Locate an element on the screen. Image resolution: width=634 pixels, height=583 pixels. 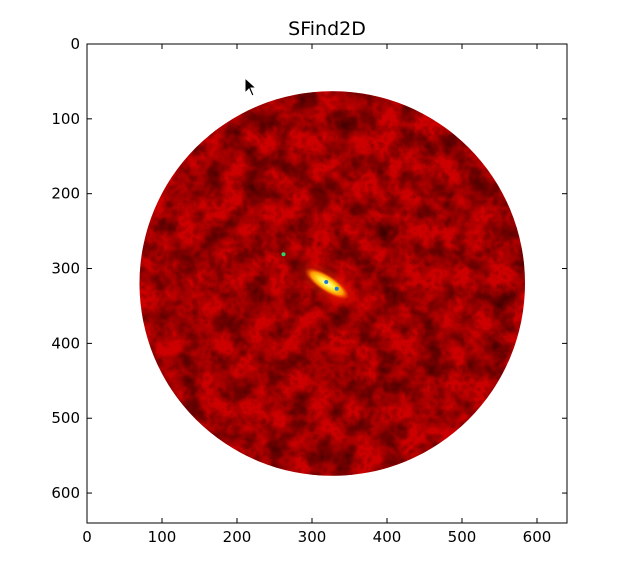
chart-title: SFind2D is located at coordinates (327, 29).